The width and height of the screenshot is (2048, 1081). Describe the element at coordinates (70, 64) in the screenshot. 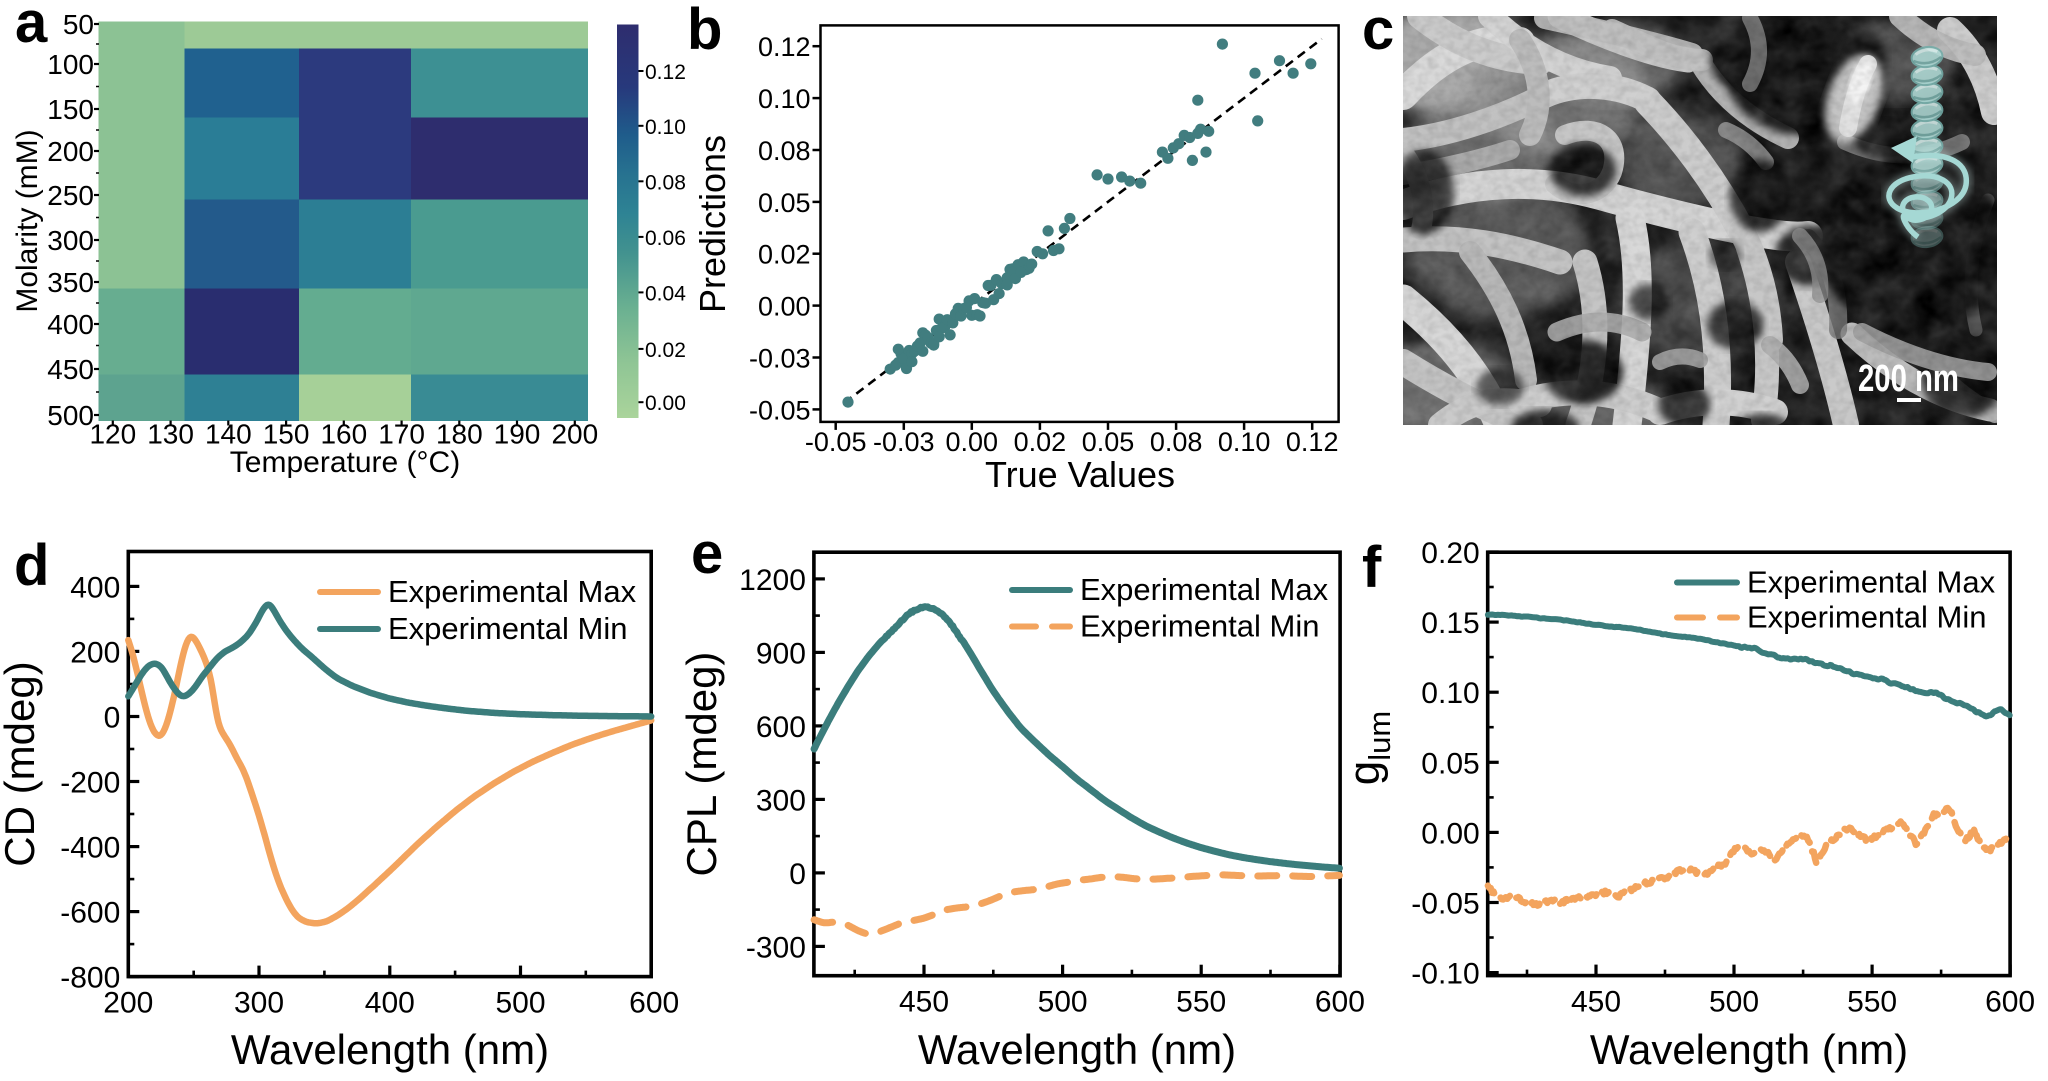

I see `svg-text: 100` at that location.